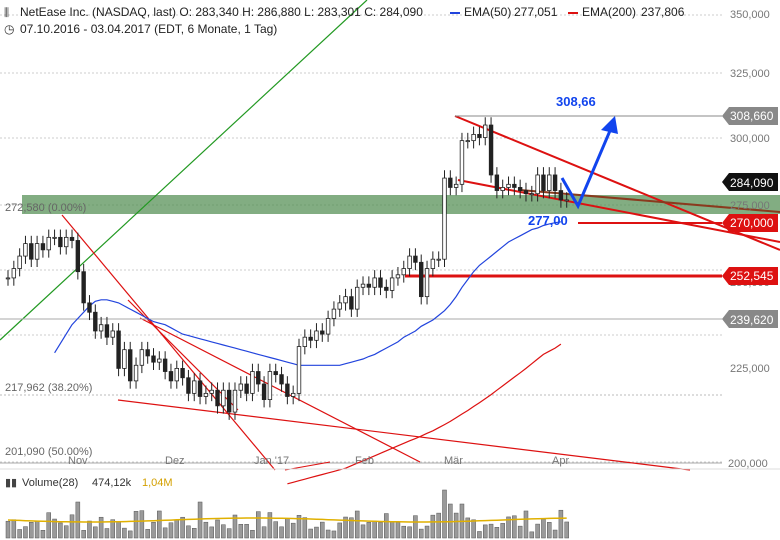 Image resolution: width=780 pixels, height=540 pixels. I want to click on x-tick-label: Jan '17, so click(271, 461).